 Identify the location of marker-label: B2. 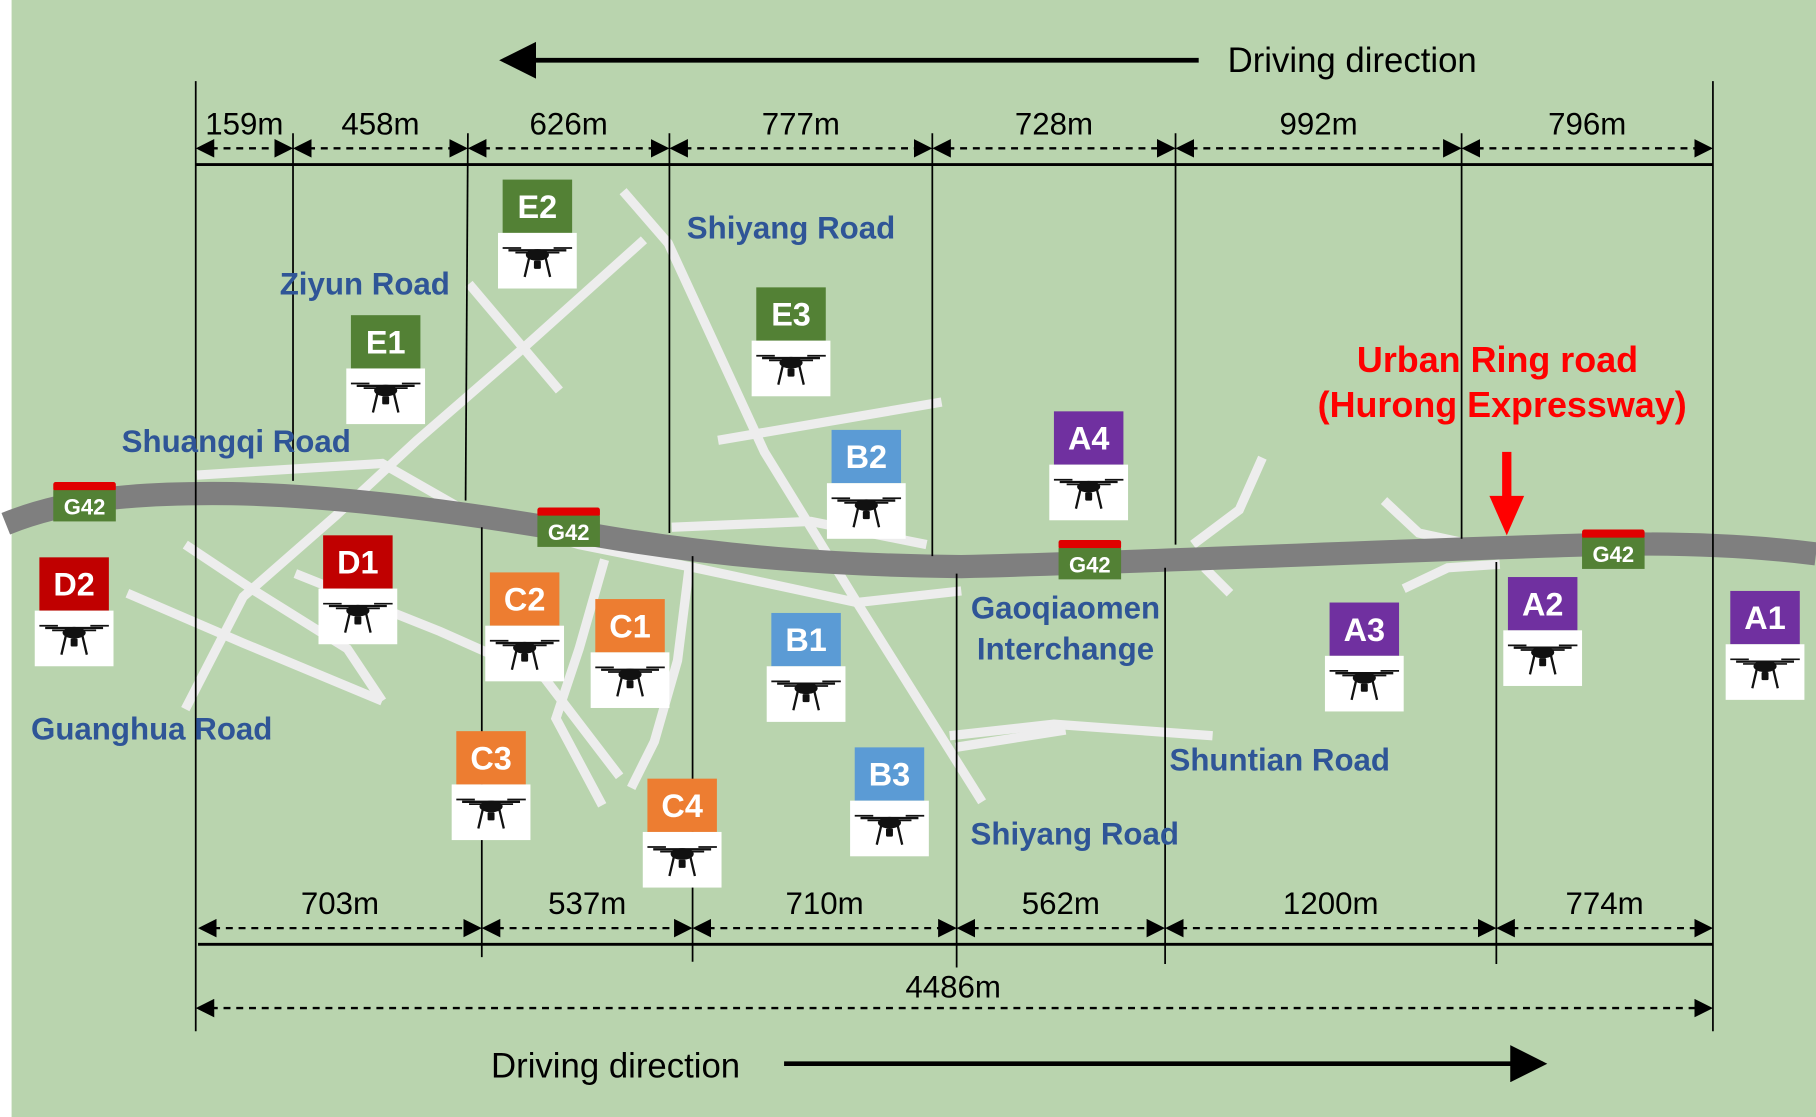
(866, 457).